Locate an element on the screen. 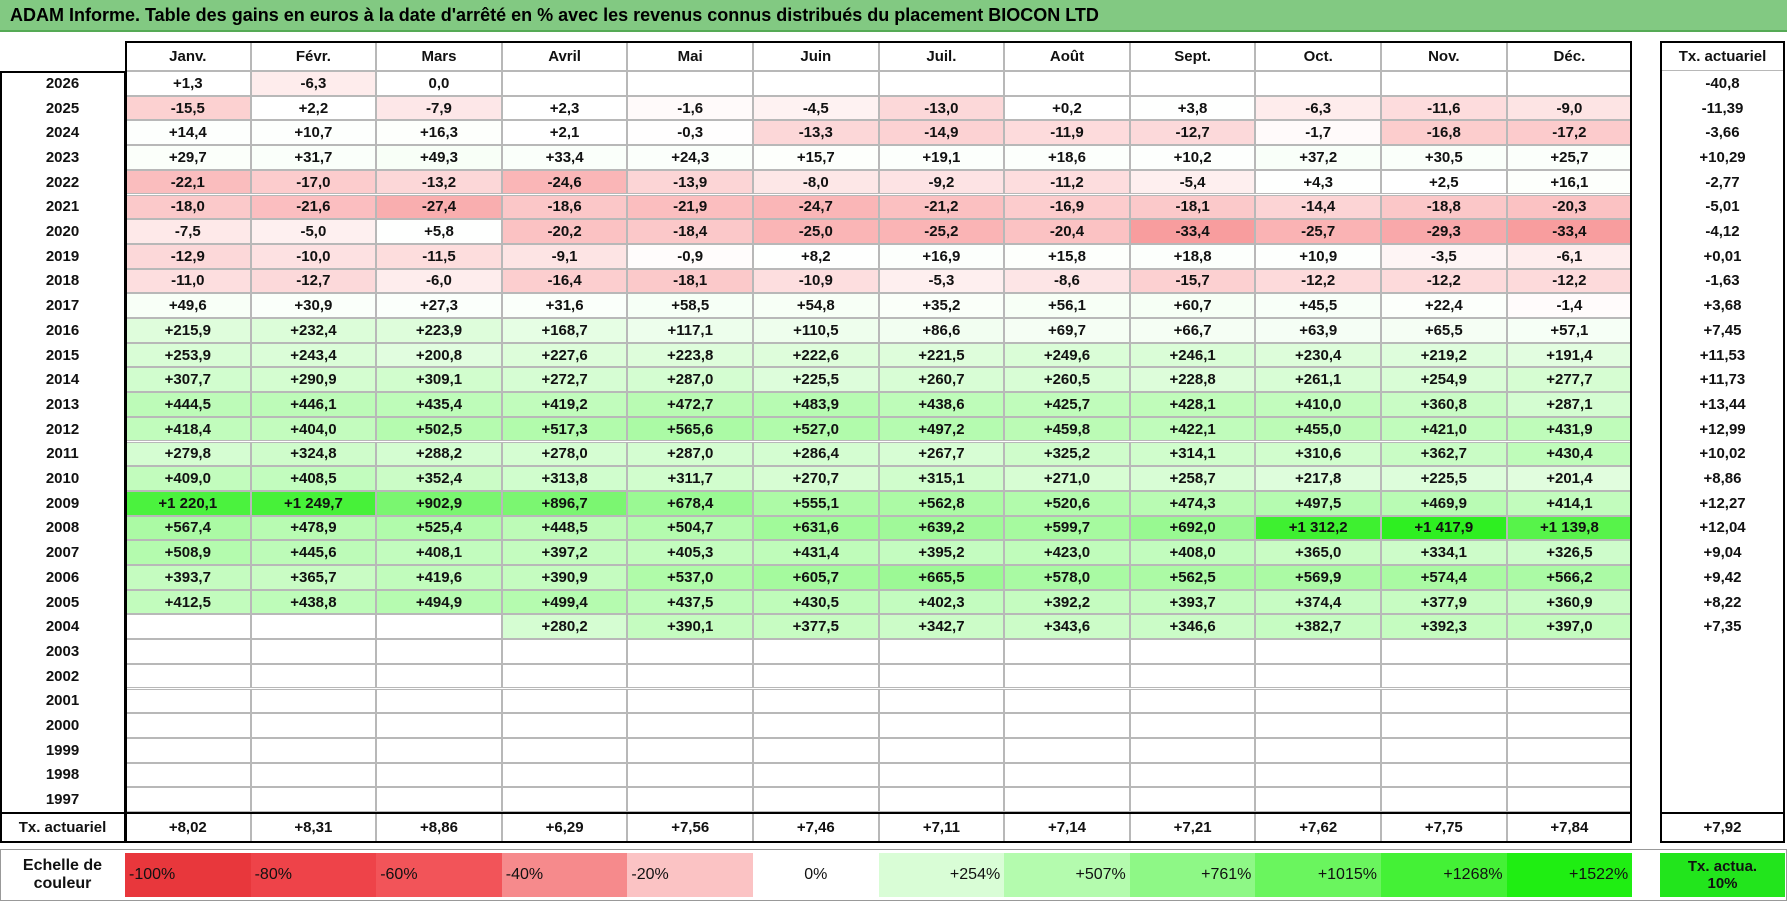 This screenshot has height=912, width=1787. cell: +374,4 is located at coordinates (1318, 602).